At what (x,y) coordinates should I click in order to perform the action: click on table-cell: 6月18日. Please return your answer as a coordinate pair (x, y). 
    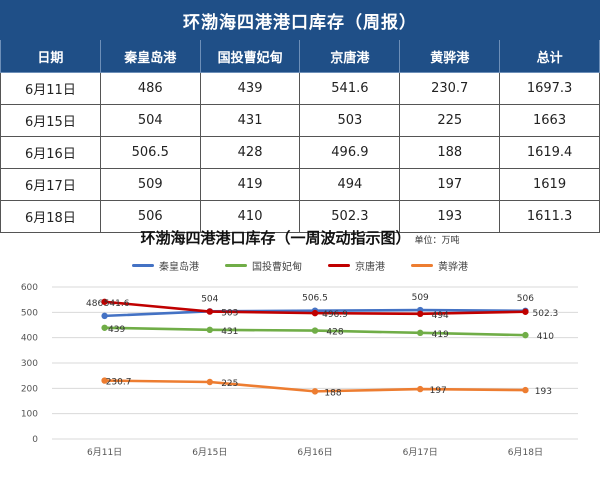
    Looking at the image, I should click on (50, 216).